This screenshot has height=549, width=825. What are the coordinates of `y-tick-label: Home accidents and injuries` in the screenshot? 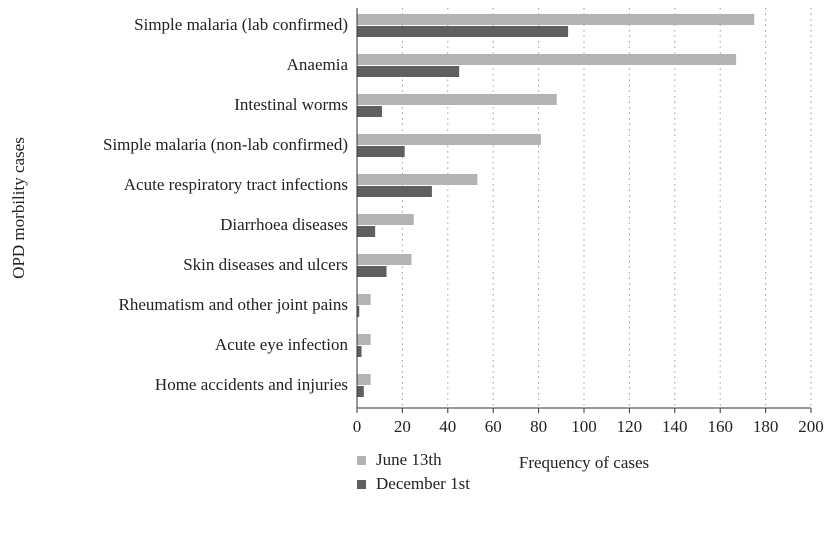 It's located at (251, 384).